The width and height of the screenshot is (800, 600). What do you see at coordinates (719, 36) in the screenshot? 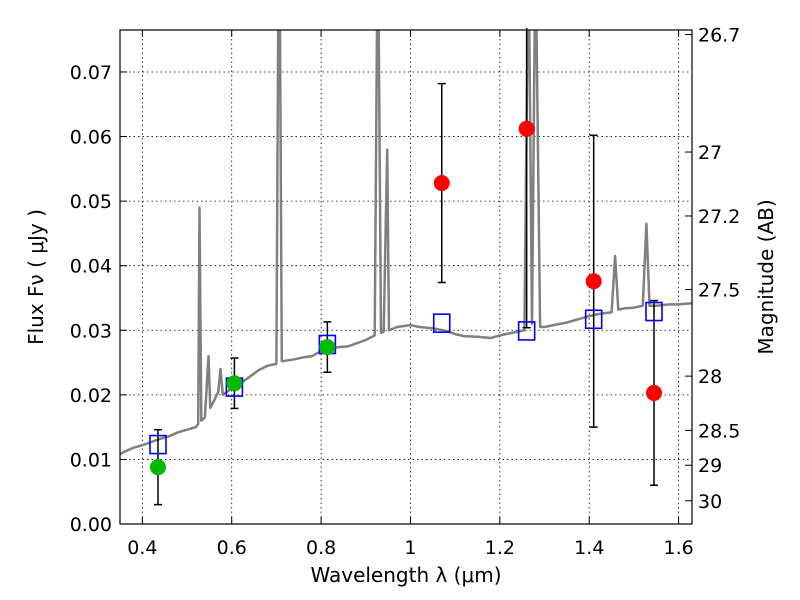
I see `y2-tick-label: 26.7` at bounding box center [719, 36].